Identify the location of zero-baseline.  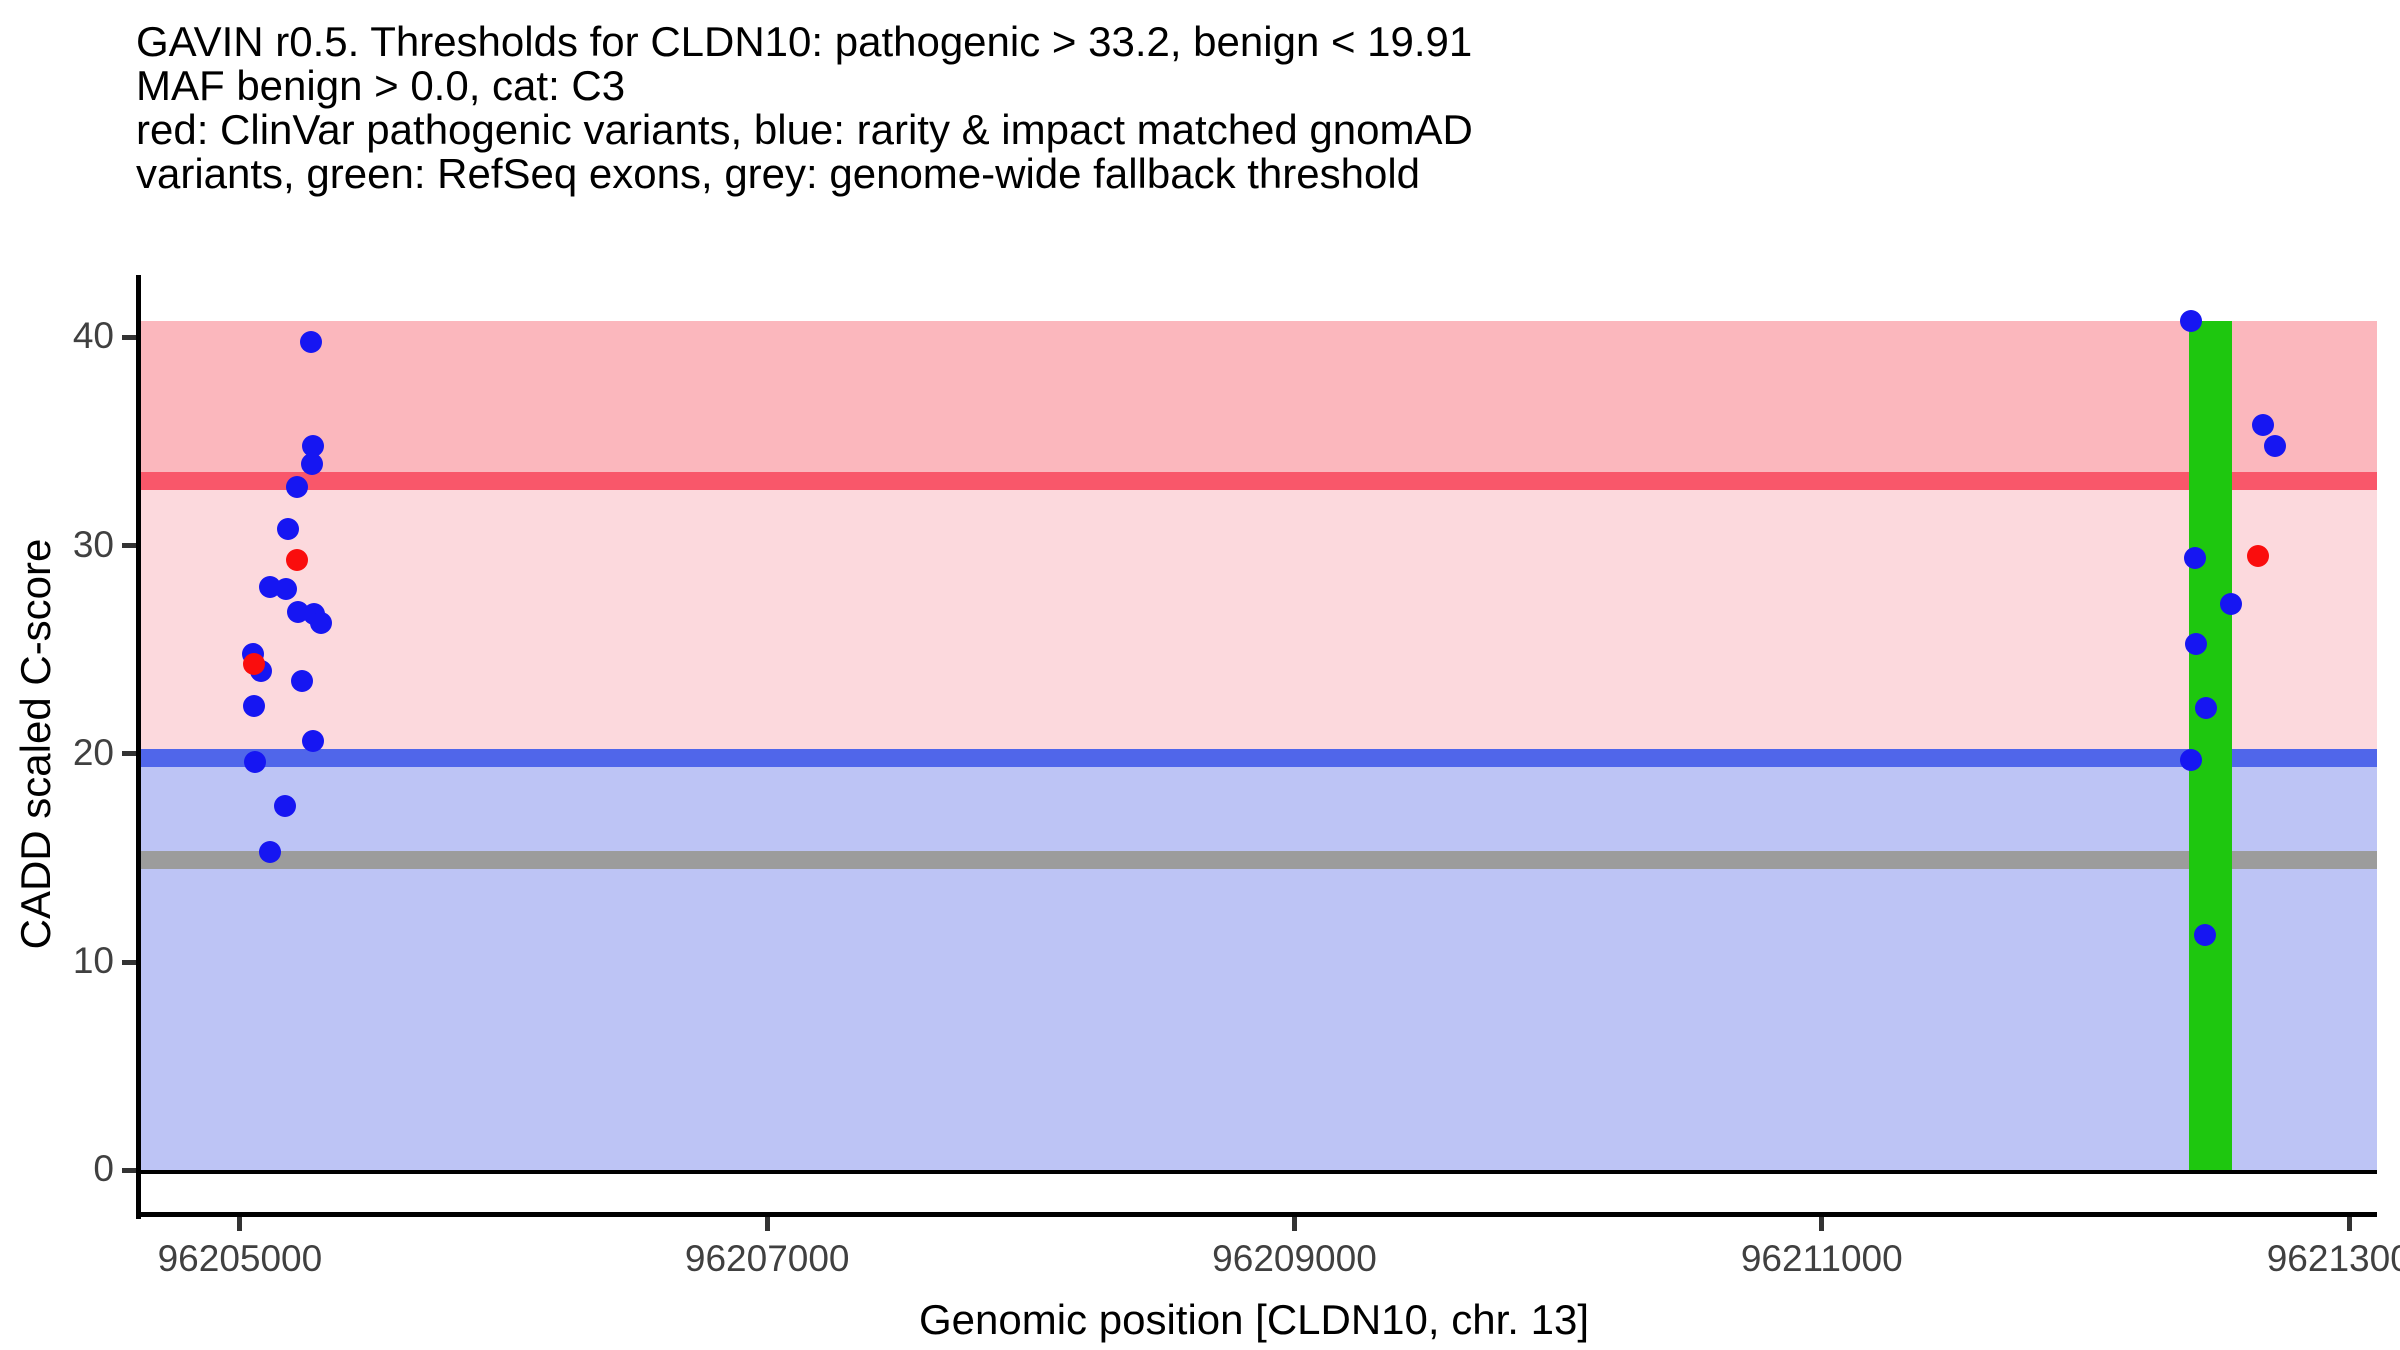
(1258, 1172).